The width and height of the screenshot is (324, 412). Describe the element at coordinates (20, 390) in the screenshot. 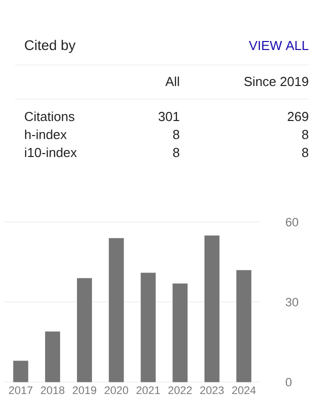

I see `x-tick-label: 2017` at that location.